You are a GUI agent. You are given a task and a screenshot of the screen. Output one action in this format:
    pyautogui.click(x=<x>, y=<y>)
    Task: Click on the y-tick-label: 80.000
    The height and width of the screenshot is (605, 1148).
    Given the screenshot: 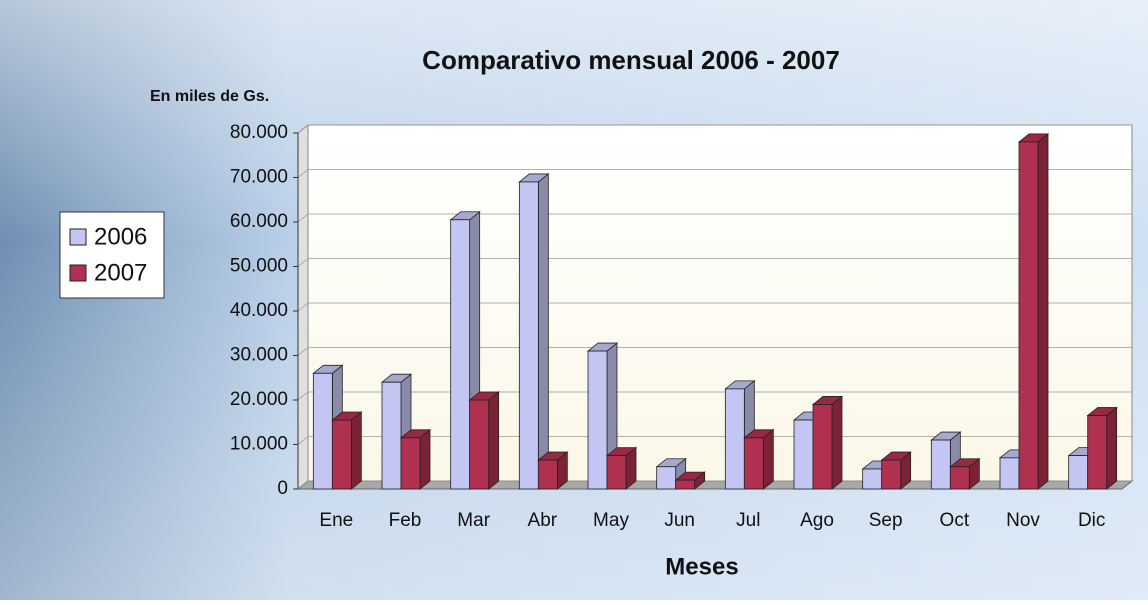 What is the action you would take?
    pyautogui.click(x=259, y=132)
    